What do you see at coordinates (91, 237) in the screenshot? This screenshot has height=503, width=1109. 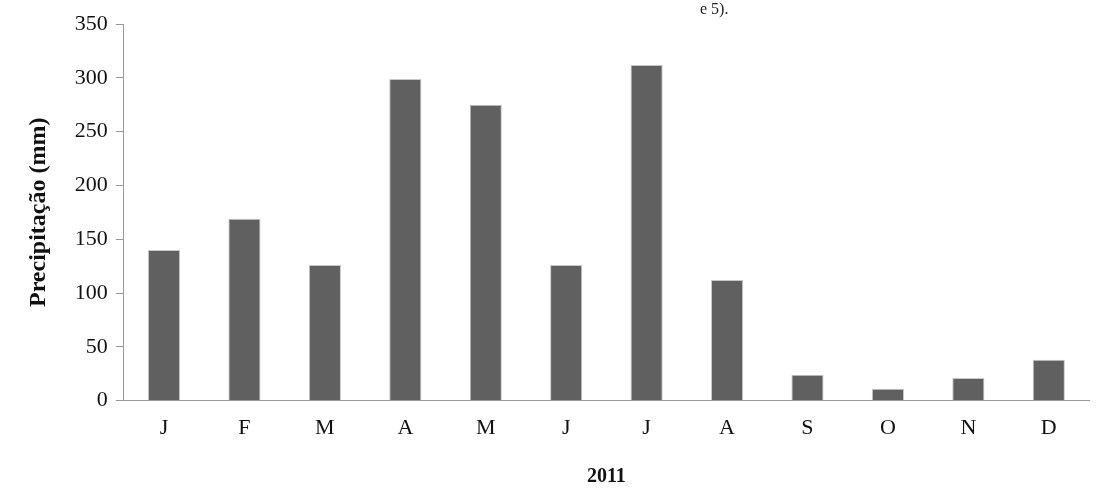 I see `y-tick-label: 150` at bounding box center [91, 237].